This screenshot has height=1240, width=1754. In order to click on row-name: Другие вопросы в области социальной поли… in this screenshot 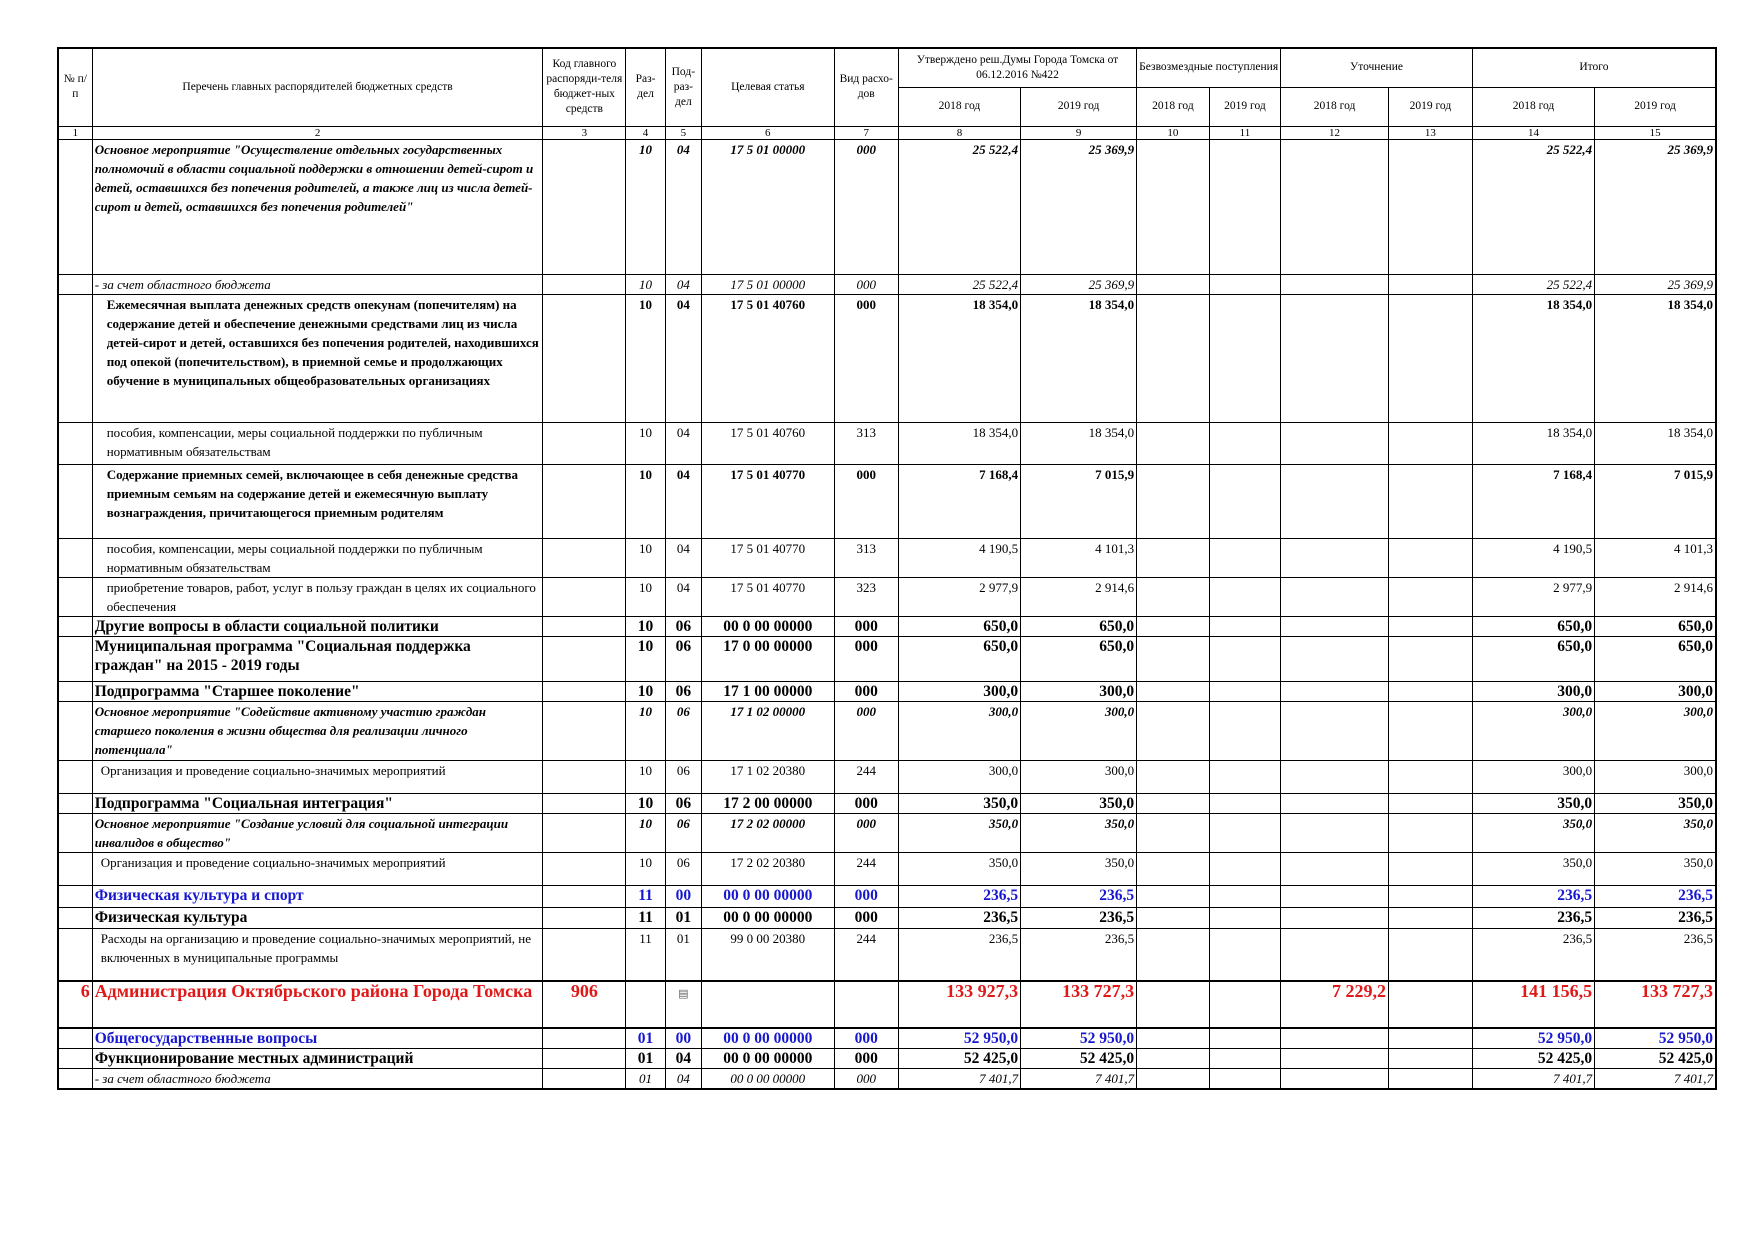, I will do `click(317, 626)`.